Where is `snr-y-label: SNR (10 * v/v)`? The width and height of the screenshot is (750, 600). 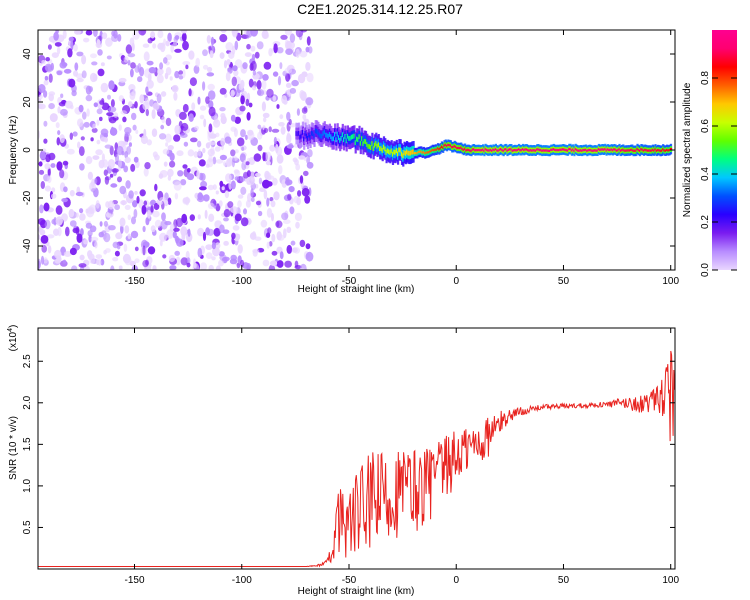 snr-y-label: SNR (10 * v/v) is located at coordinates (13, 448).